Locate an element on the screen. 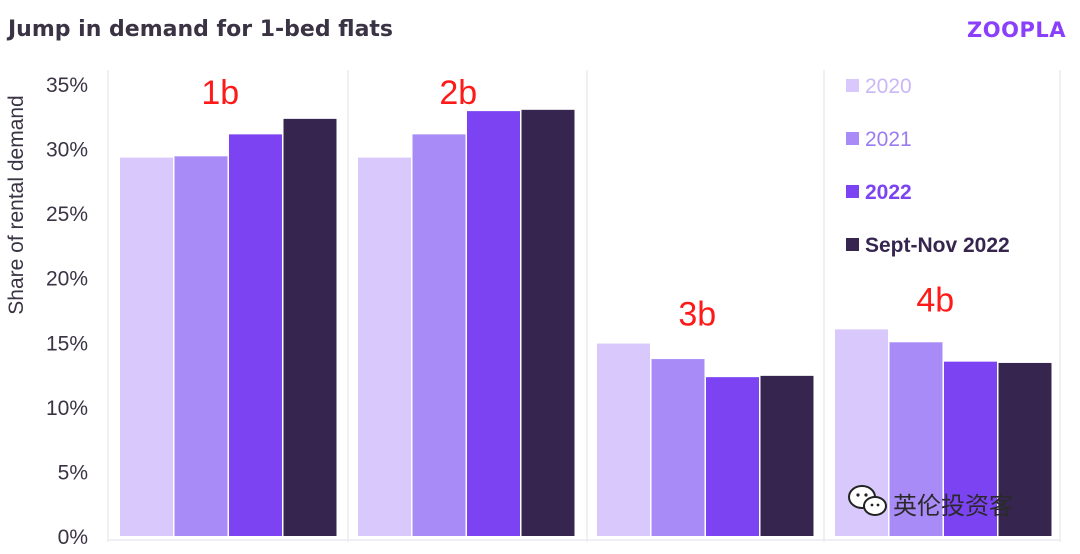  y-tick-label: 15% is located at coordinates (67, 343).